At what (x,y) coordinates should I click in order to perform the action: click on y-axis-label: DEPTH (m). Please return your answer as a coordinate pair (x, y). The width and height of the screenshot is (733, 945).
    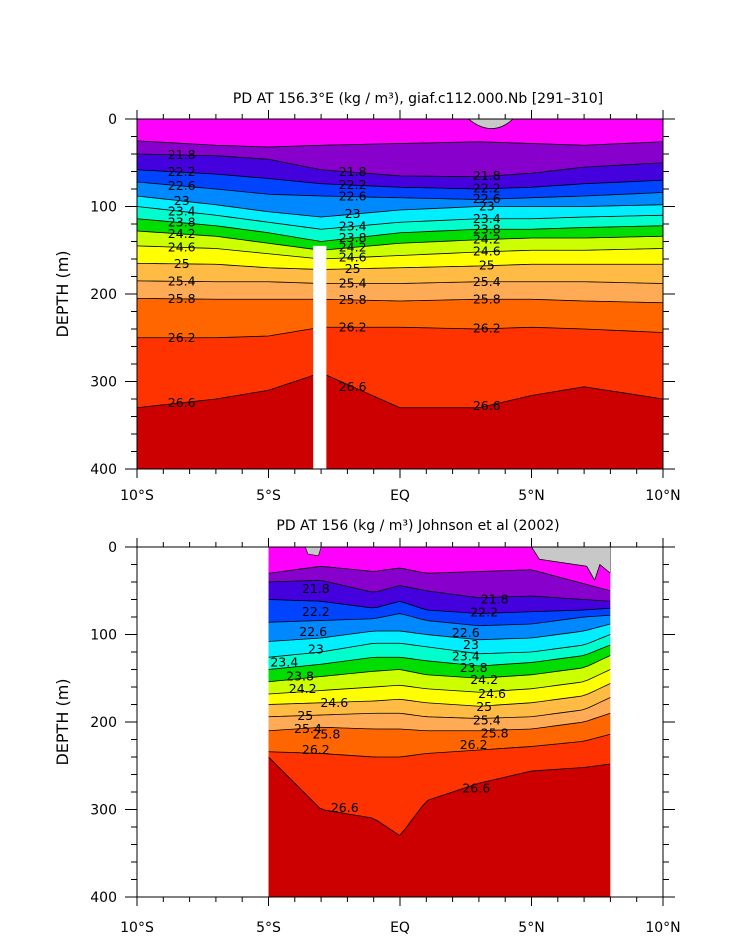
    Looking at the image, I should click on (62, 721).